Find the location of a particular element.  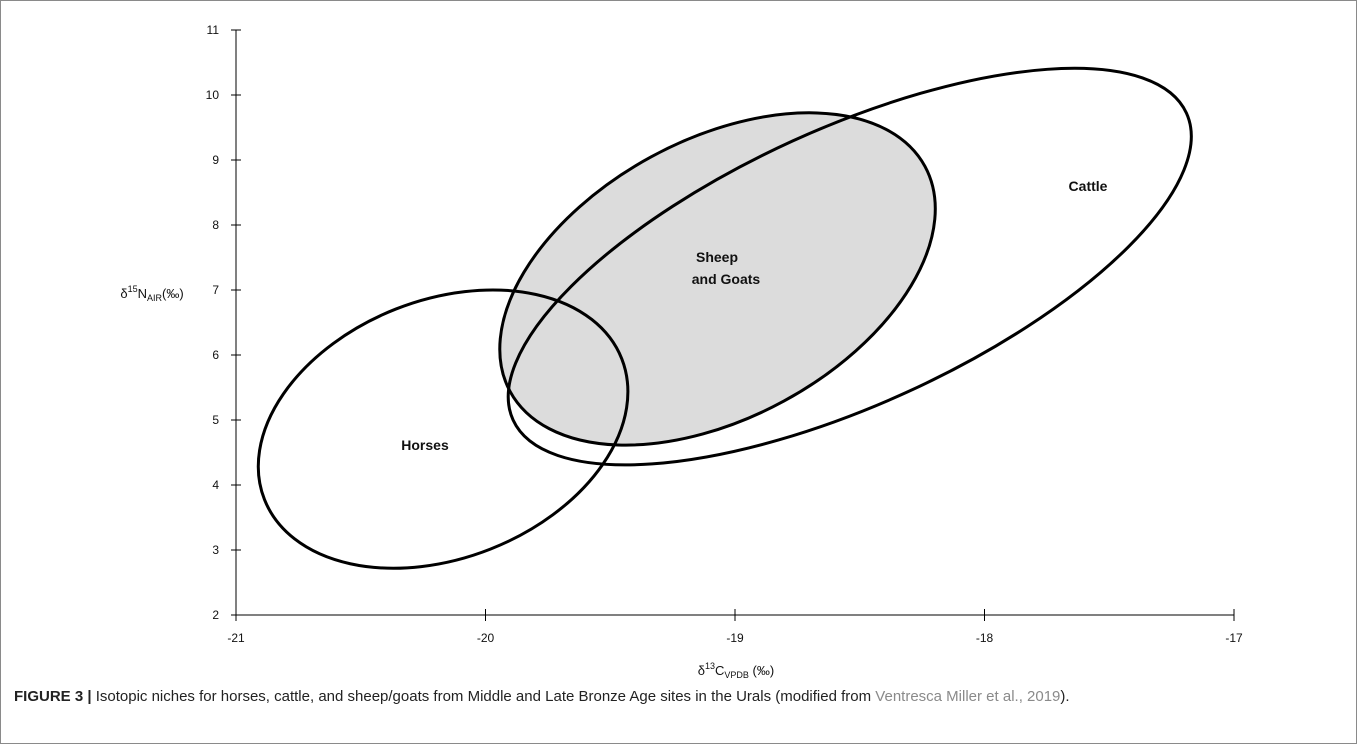

y-axis-title: δ15NAIR(‰) is located at coordinates (151, 293).